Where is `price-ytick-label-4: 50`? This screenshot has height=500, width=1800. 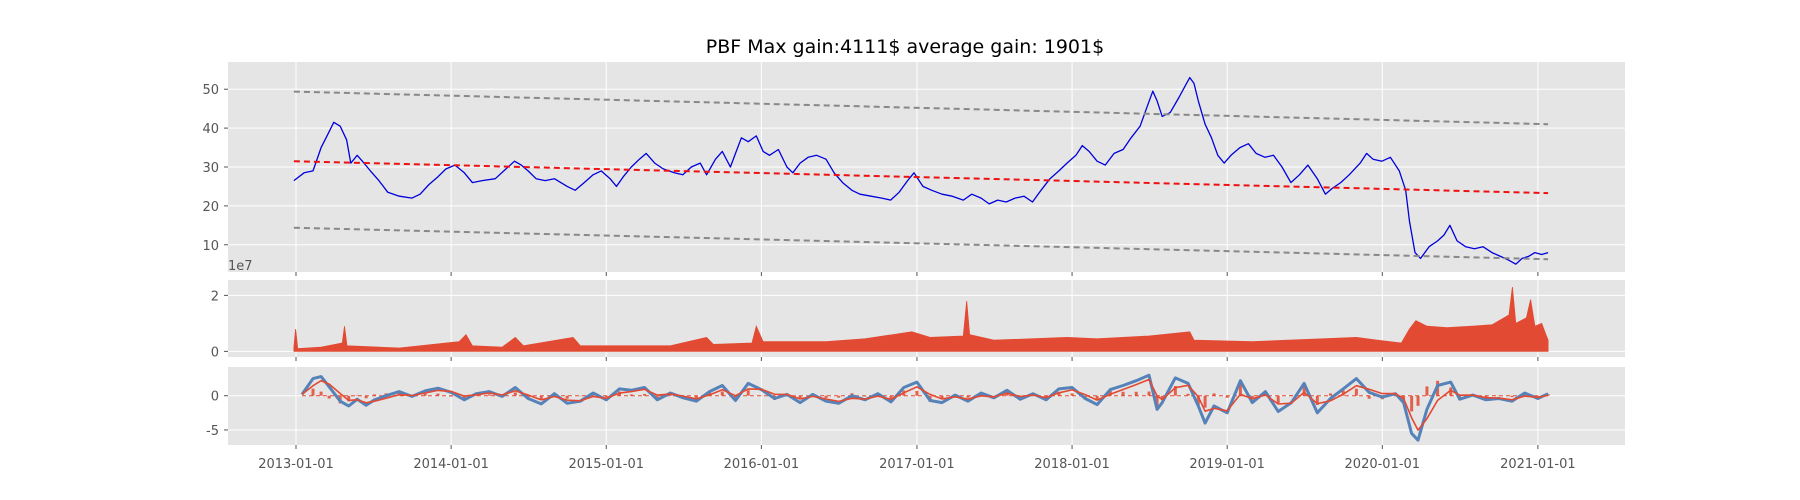
price-ytick-label-4: 50 is located at coordinates (210, 90).